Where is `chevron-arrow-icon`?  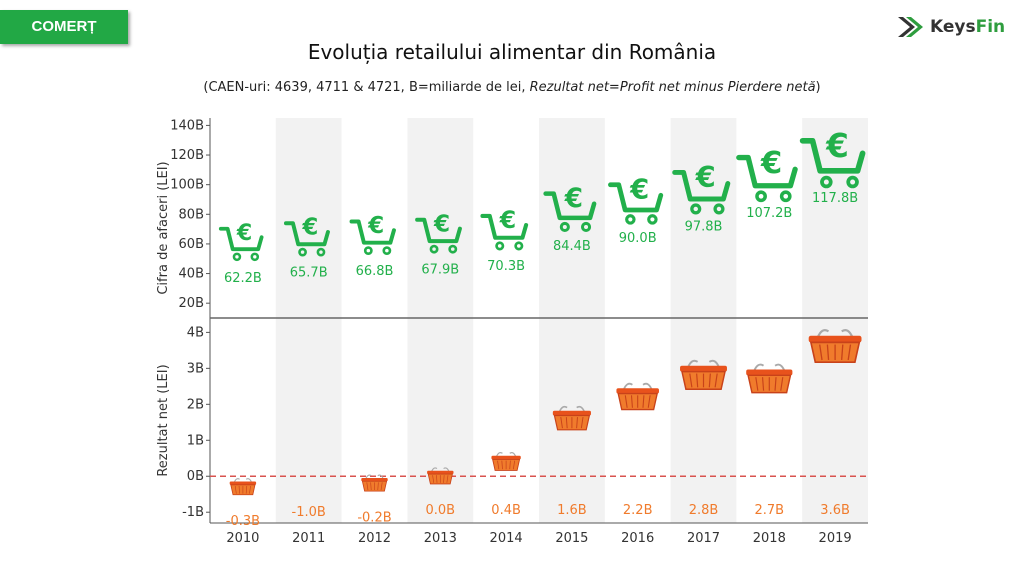 chevron-arrow-icon is located at coordinates (910, 27).